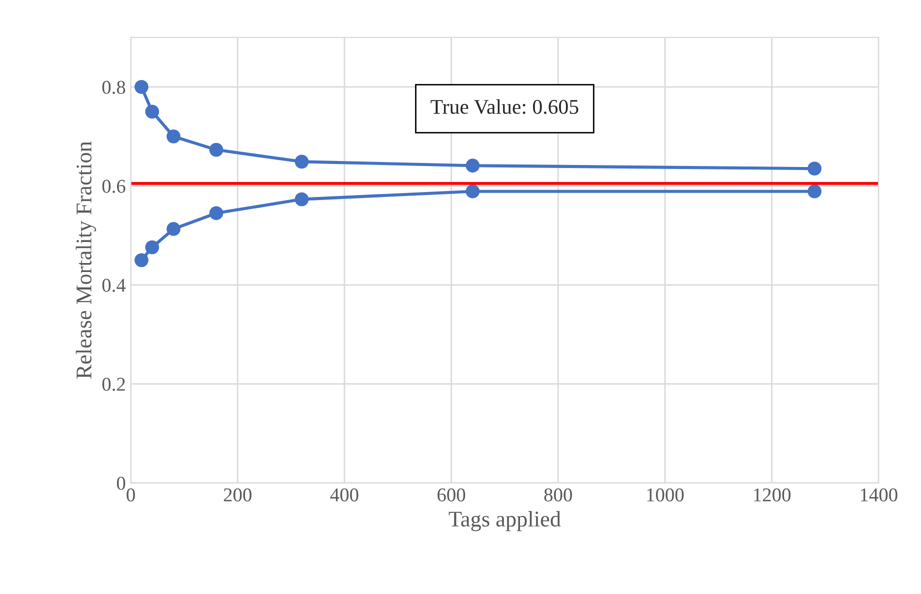  Describe the element at coordinates (114, 87) in the screenshot. I see `y-tick-label: 0.8` at that location.